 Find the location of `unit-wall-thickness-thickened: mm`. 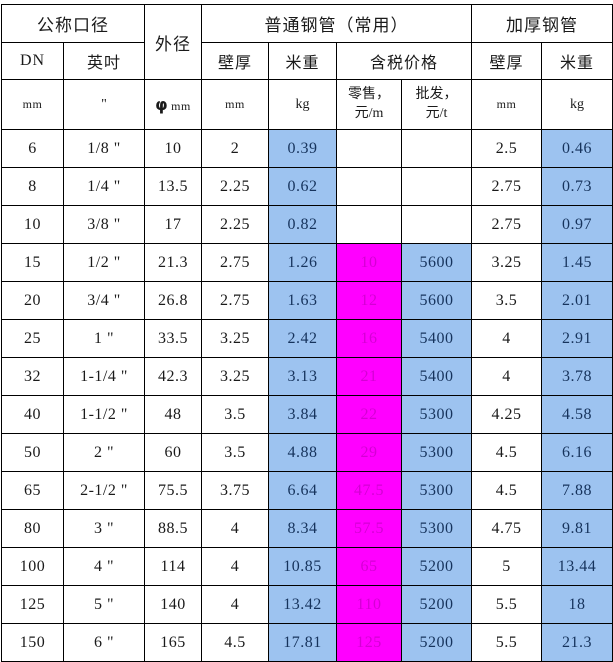

unit-wall-thickness-thickened: mm is located at coordinates (506, 104).